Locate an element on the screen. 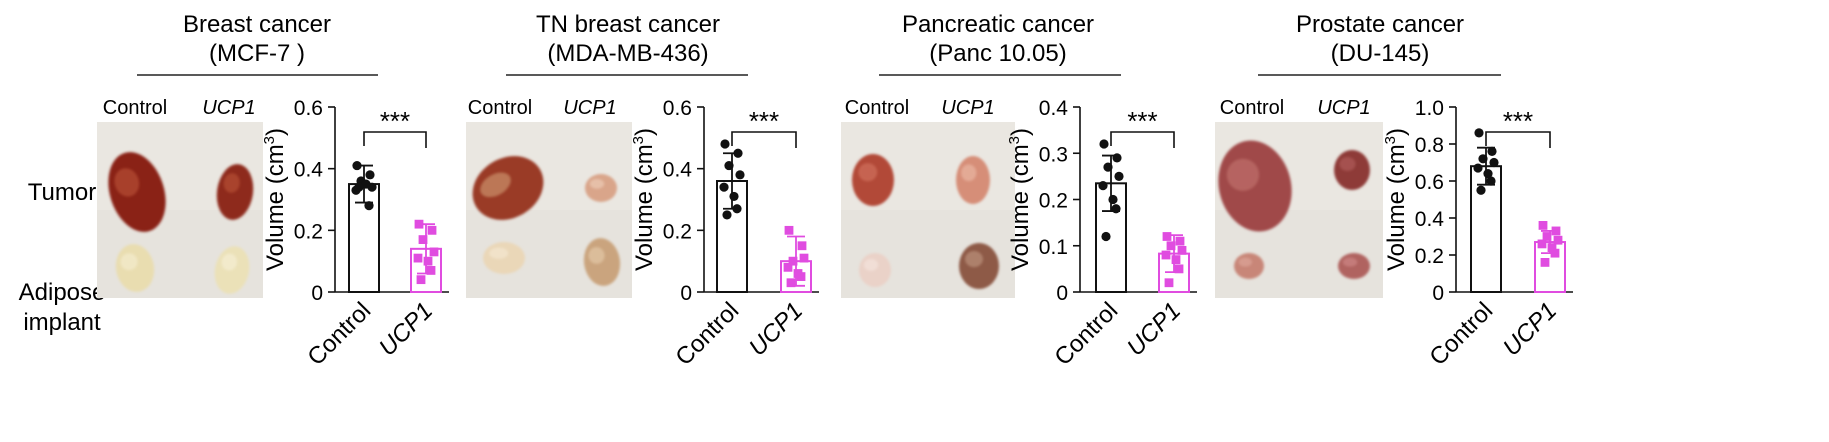  y-tick-label: 1.0 is located at coordinates (1429, 108).